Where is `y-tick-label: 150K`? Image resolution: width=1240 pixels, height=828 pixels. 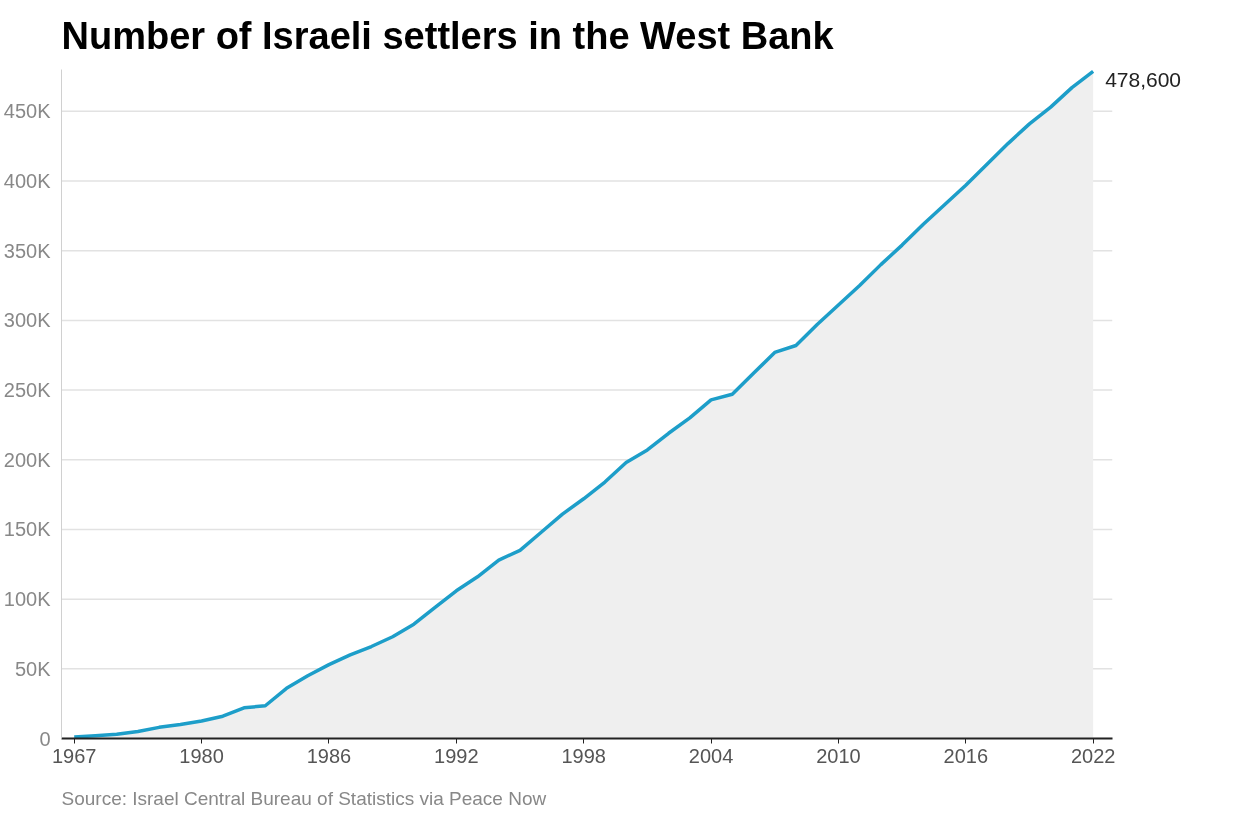
y-tick-label: 150K is located at coordinates (27, 529).